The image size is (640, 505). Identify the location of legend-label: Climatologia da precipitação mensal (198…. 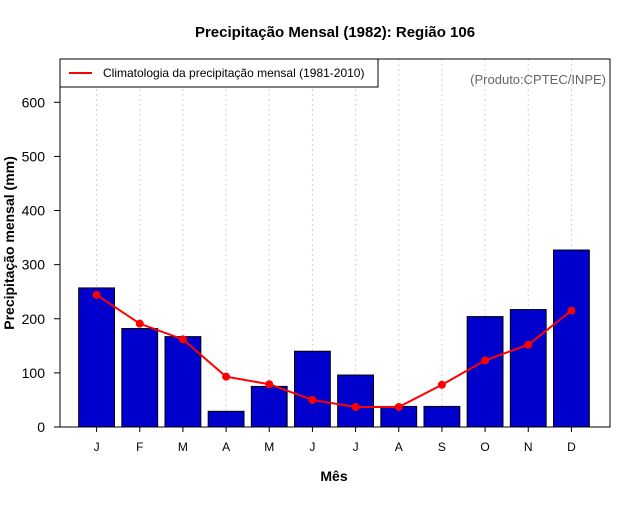
(233, 73).